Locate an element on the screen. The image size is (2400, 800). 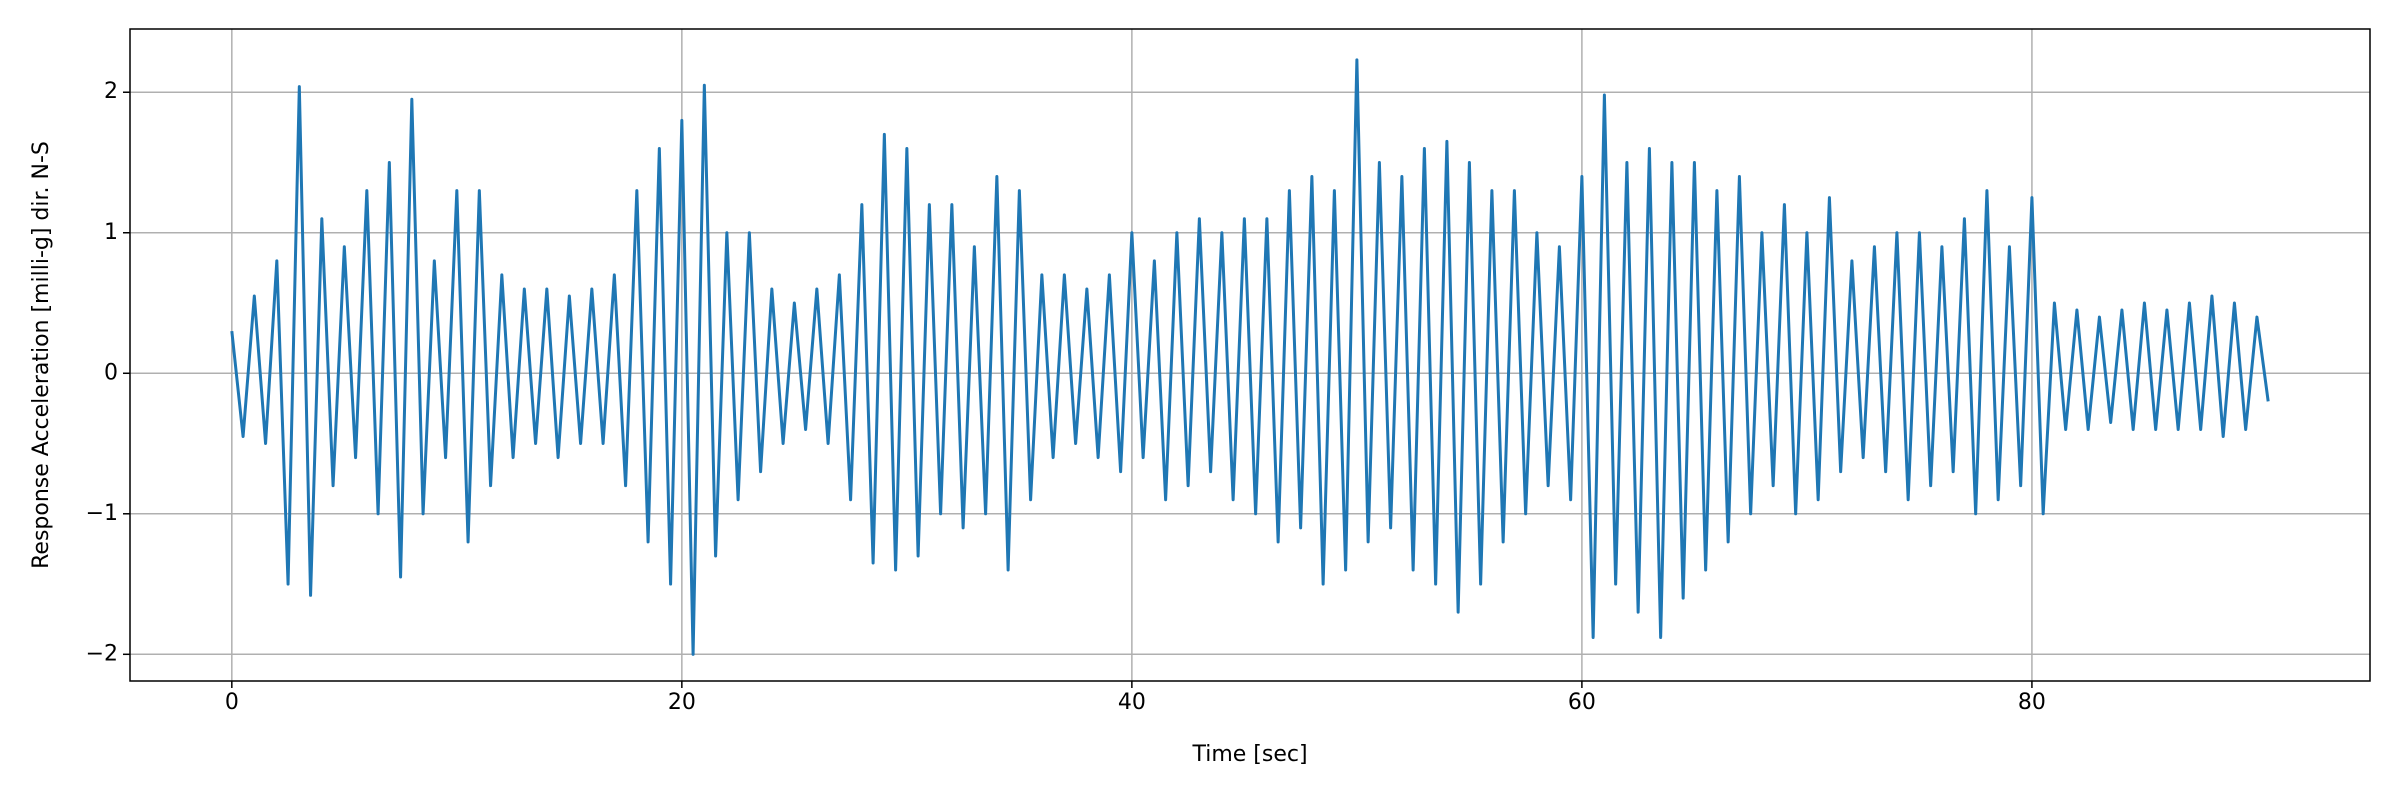
x-tick-label: 80 is located at coordinates (2032, 702).